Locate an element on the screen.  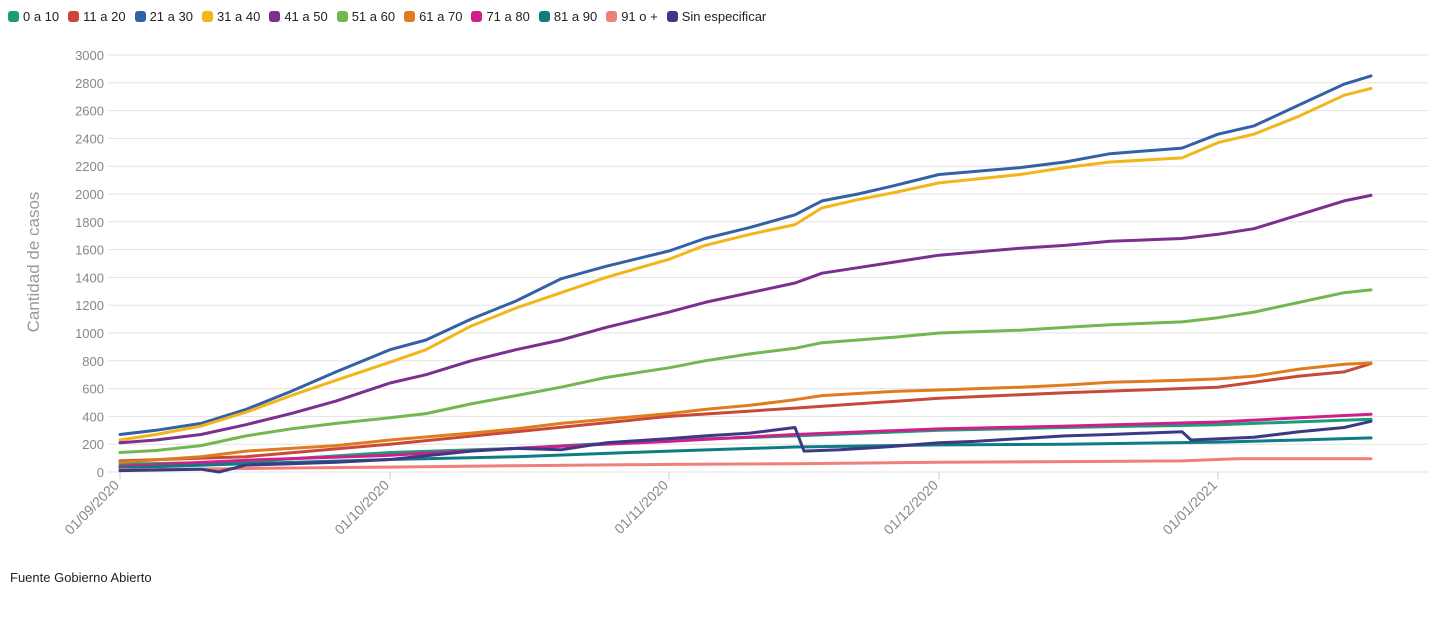
legend-item: 91 o + is located at coordinates (632, 16).